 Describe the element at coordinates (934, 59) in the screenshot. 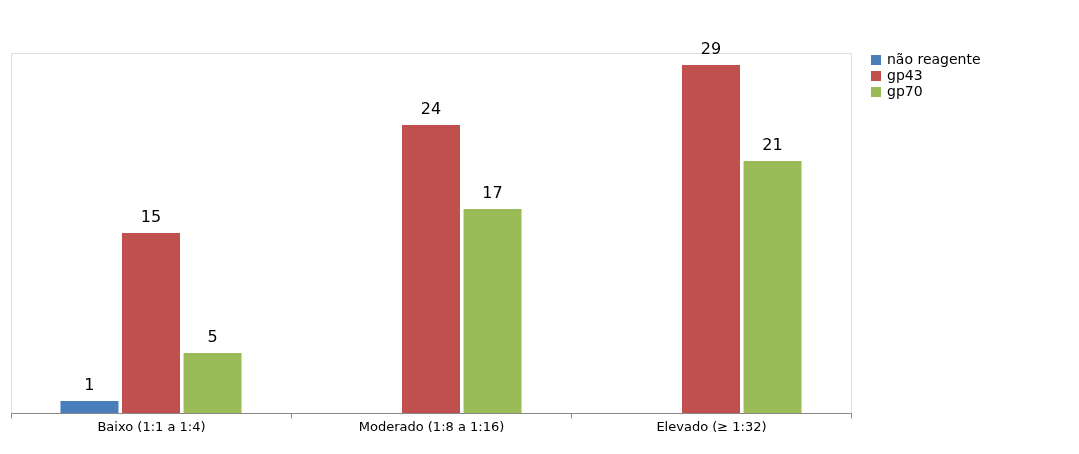

I see `legend-label: não reagente` at that location.